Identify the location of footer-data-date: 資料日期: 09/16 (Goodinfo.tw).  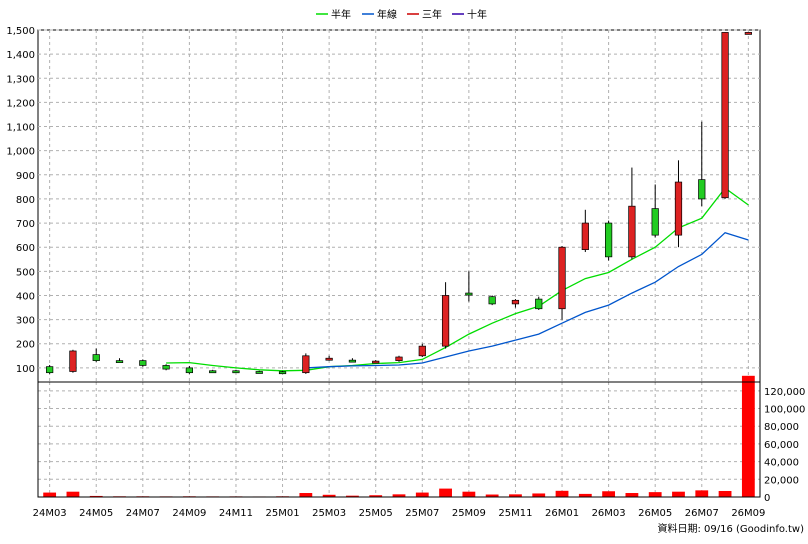
(730, 528).